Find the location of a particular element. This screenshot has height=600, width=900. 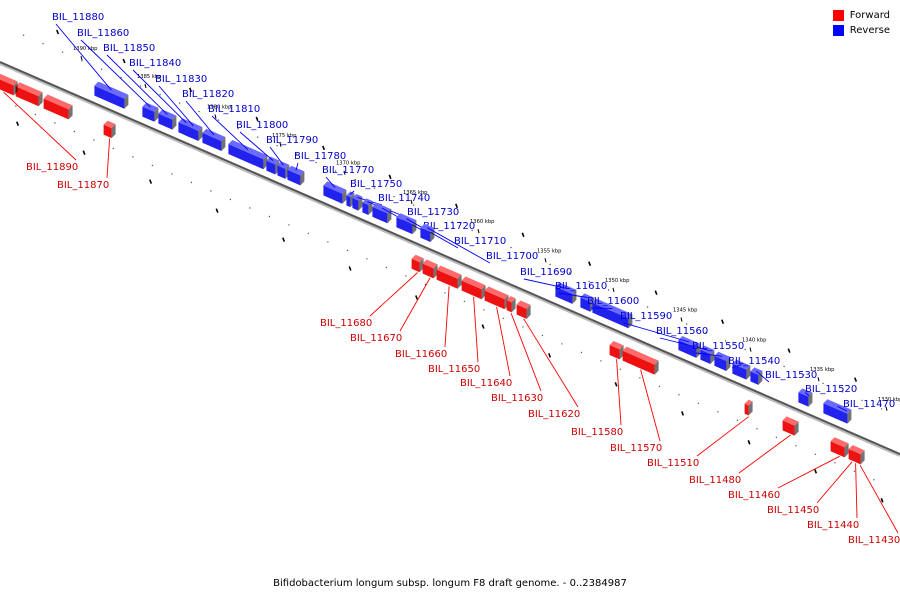

kbp-label: 1340 kbp is located at coordinates (754, 341).